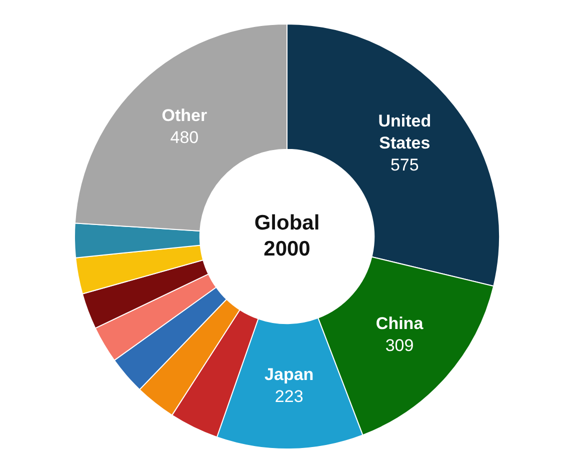 This screenshot has height=465, width=569. Describe the element at coordinates (289, 396) in the screenshot. I see `data-label: 223` at that location.